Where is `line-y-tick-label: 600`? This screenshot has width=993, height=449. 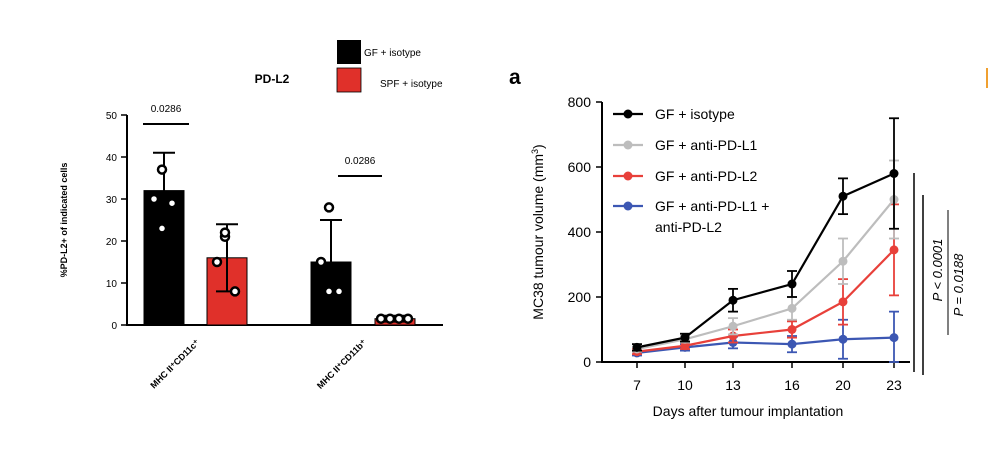
line-y-tick-label: 600 is located at coordinates (580, 167).